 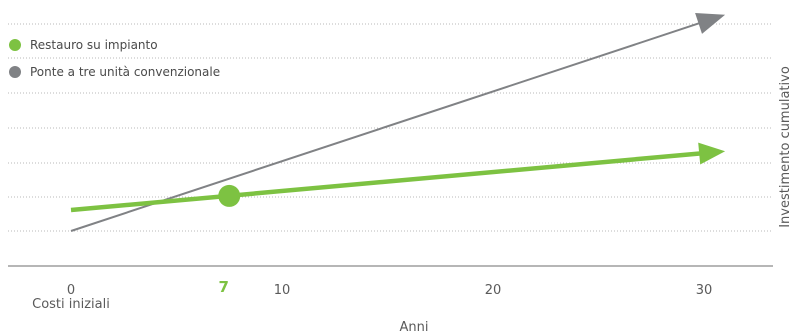 What do you see at coordinates (414, 327) in the screenshot?
I see `x-axis-title: Anni` at bounding box center [414, 327].